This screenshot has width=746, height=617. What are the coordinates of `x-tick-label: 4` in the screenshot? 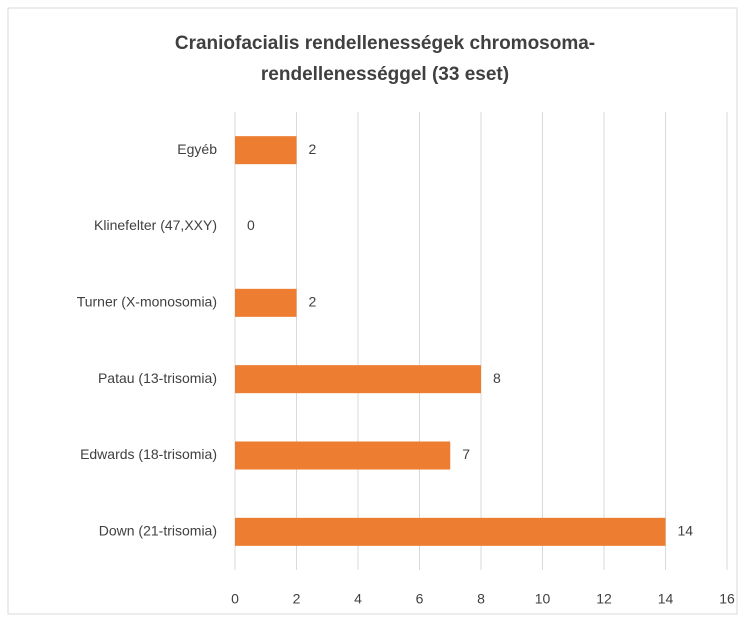 It's located at (358, 599).